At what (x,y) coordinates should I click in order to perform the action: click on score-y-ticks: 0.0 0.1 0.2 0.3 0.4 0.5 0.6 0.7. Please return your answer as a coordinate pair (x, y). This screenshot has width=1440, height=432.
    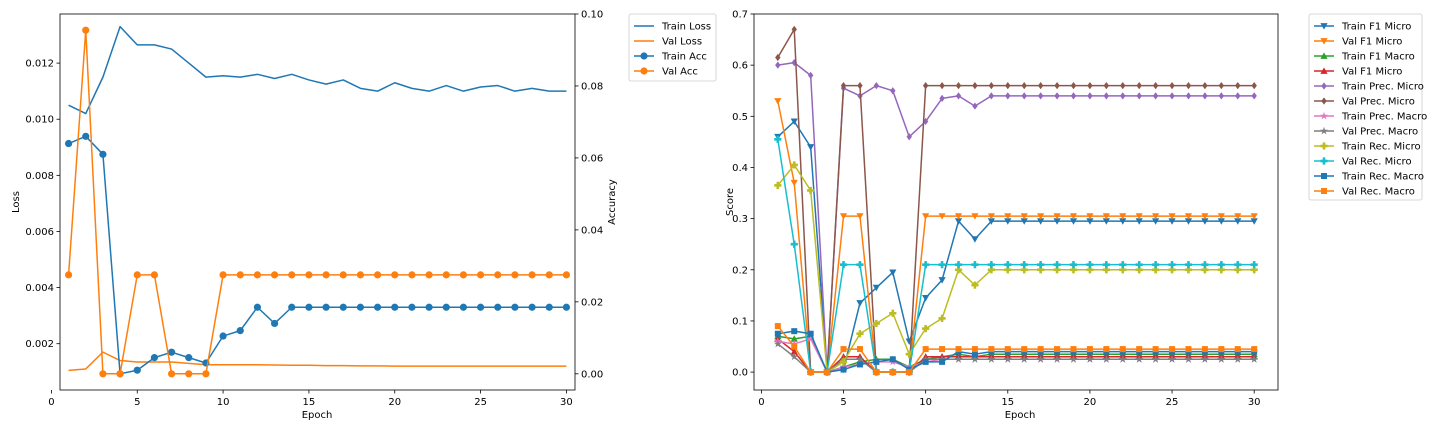
    Looking at the image, I should click on (743, 194).